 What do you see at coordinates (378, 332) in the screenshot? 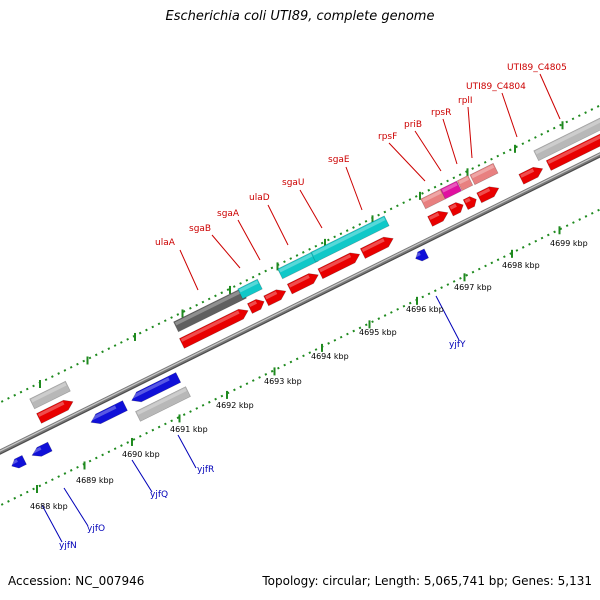
I see `kbp-label: 4695 kbp` at bounding box center [378, 332].